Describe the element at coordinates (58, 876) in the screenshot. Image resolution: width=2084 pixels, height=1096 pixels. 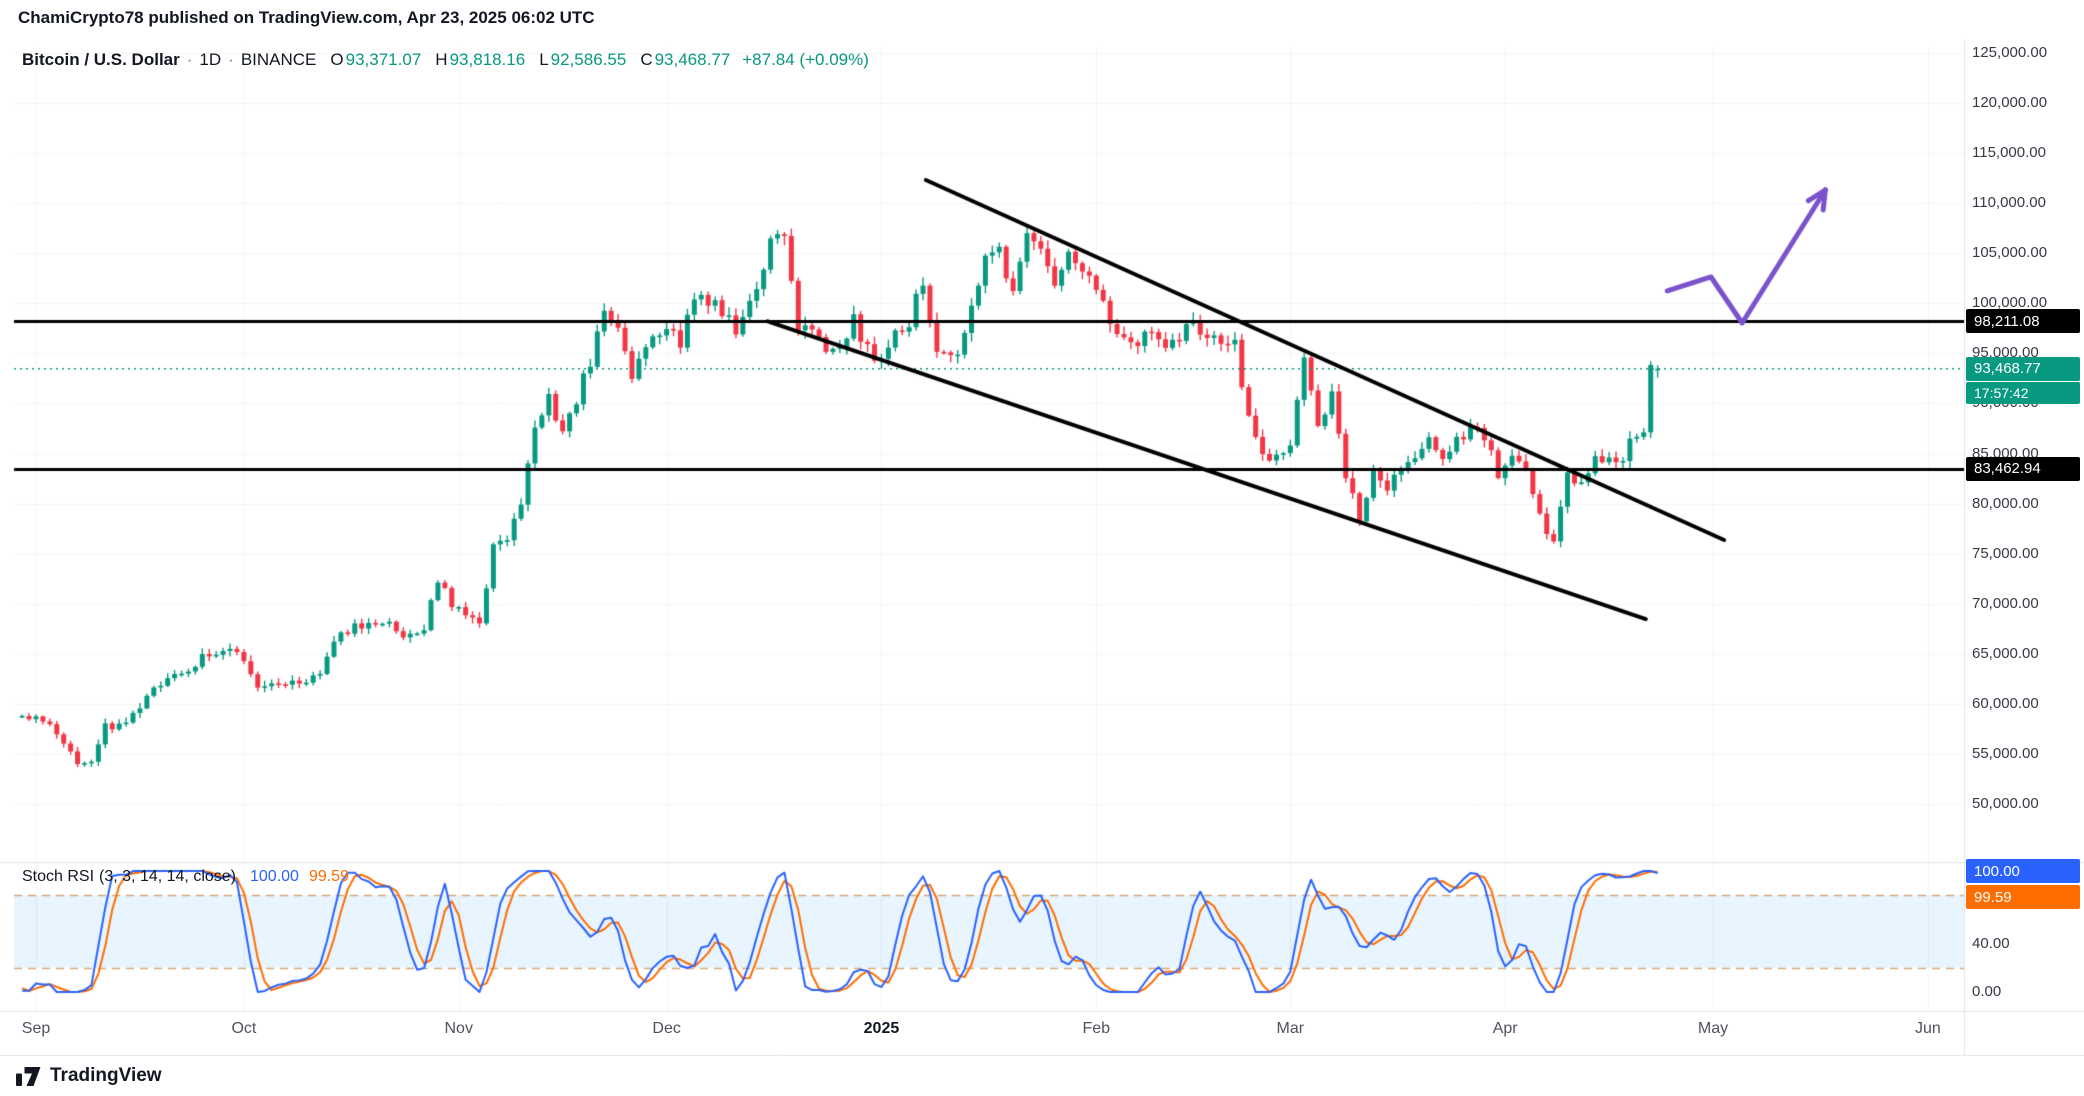
I see `stoch-rsi-title: Stoch RSI` at that location.